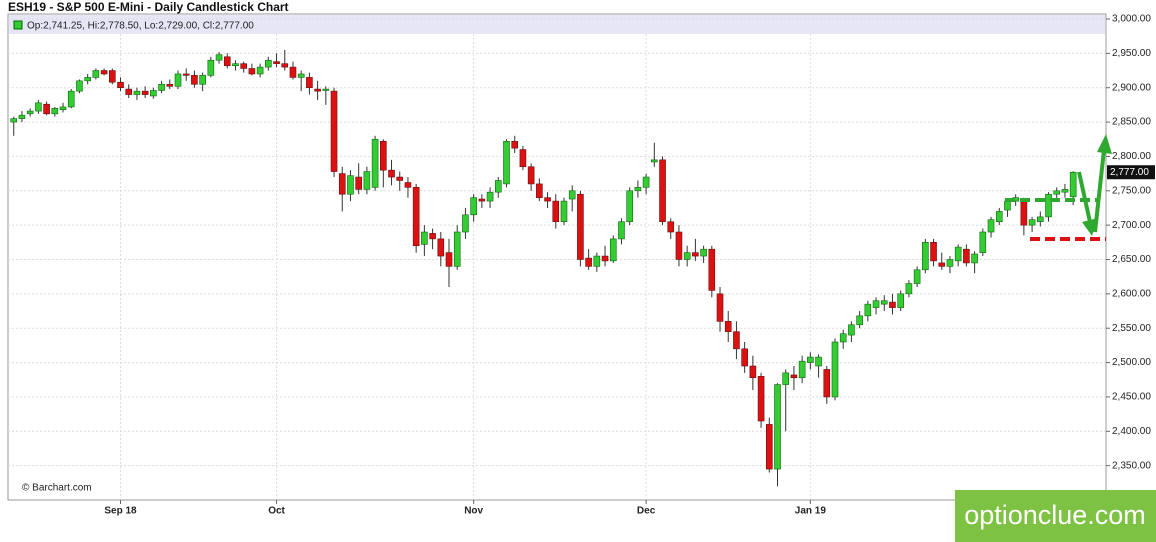 This screenshot has height=542, width=1156. What do you see at coordinates (1131, 19) in the screenshot?
I see `y-tick-label: 3,000.00` at bounding box center [1131, 19].